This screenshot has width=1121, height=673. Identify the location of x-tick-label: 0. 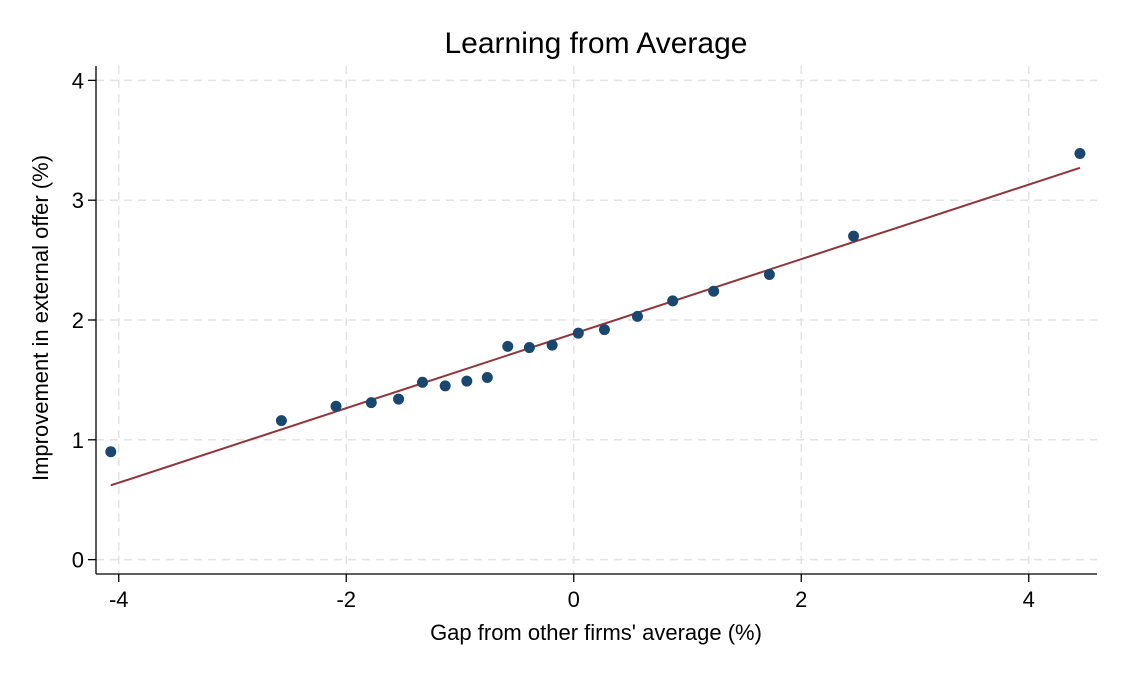
(574, 599).